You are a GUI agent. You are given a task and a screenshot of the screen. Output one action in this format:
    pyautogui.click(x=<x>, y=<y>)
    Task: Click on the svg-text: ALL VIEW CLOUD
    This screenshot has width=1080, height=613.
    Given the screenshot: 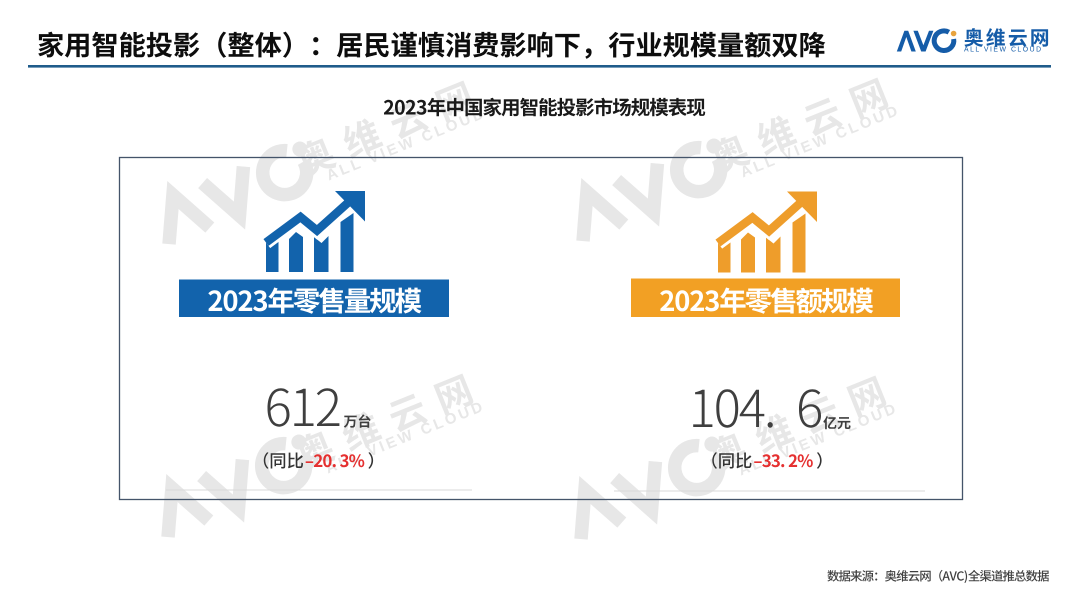 What is the action you would take?
    pyautogui.click(x=1003, y=50)
    